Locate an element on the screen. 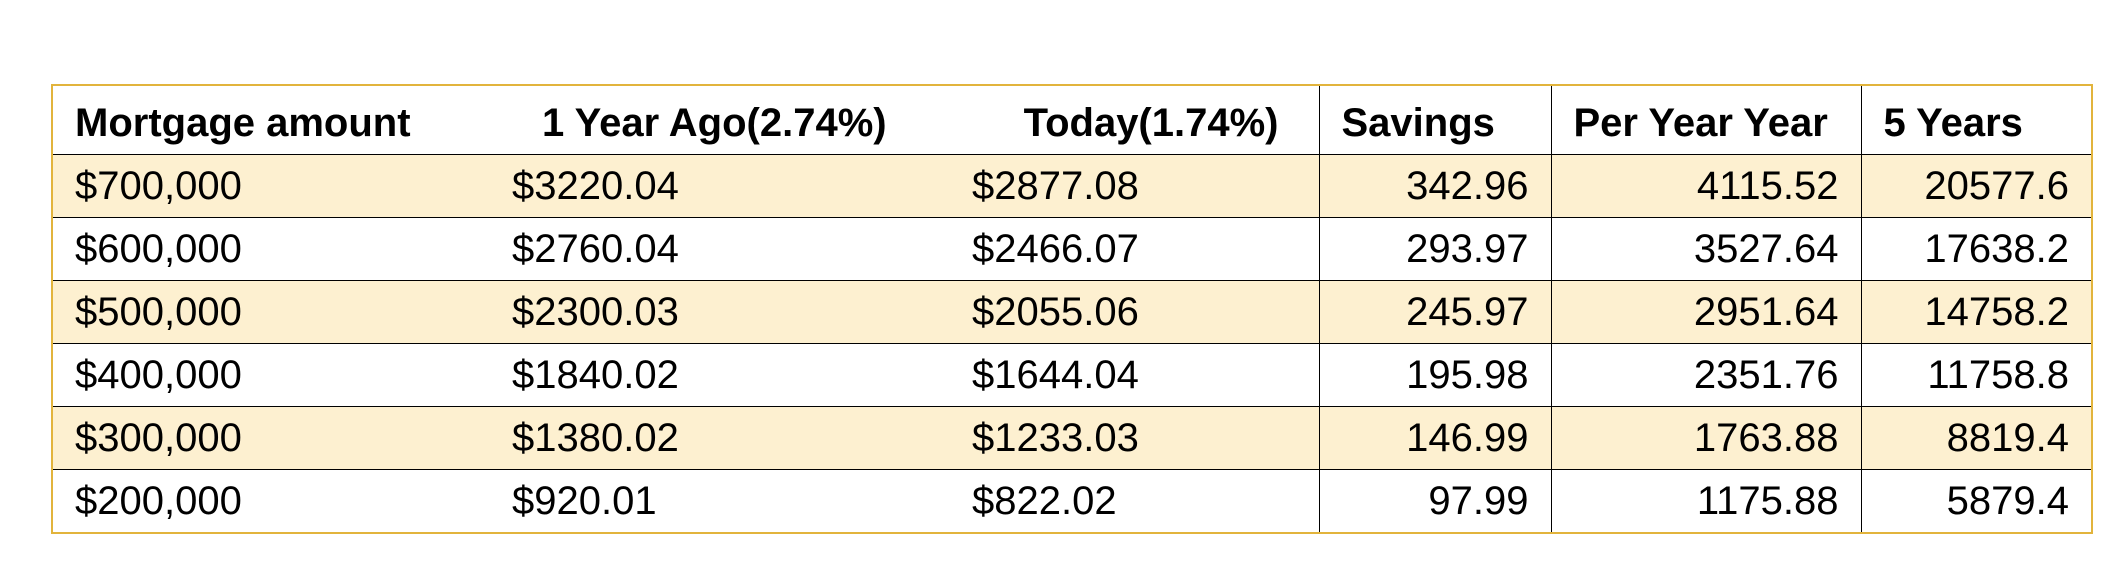 The height and width of the screenshot is (567, 2126). cell-mortgage-amount: $400,000 is located at coordinates (282, 375).